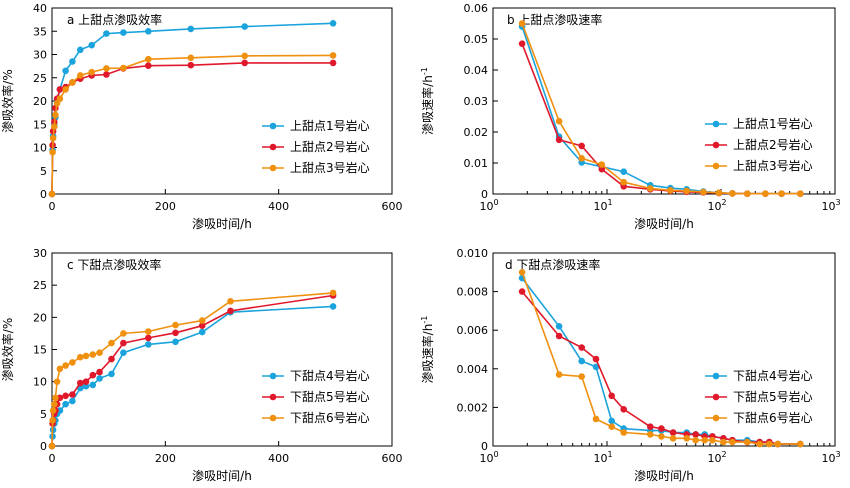  What do you see at coordinates (554, 19) in the screenshot?
I see `panel-b-title: b 上甜点渗吸速率` at bounding box center [554, 19].